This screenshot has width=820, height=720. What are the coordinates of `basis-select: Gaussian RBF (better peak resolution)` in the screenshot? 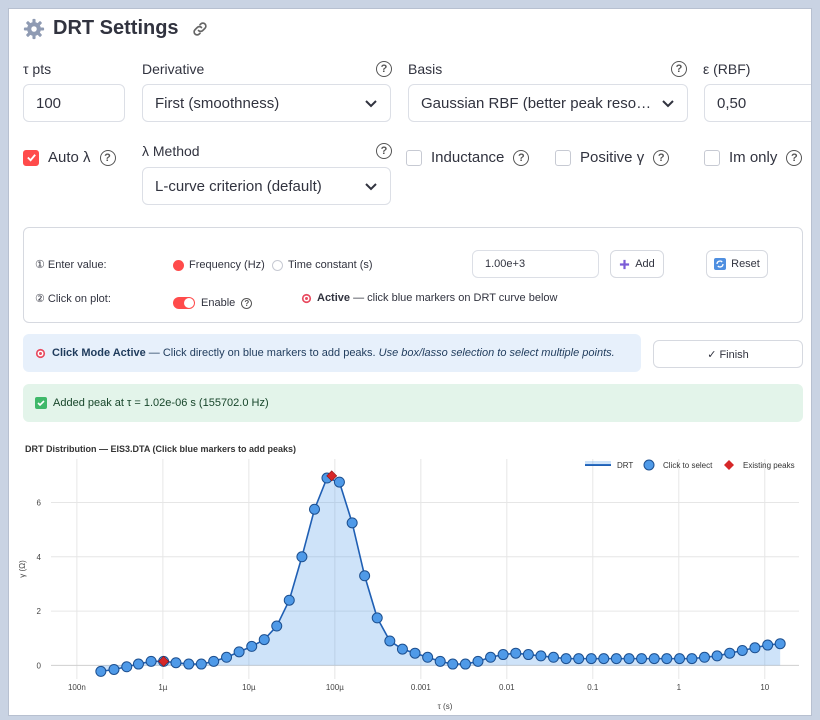 It's located at (548, 103).